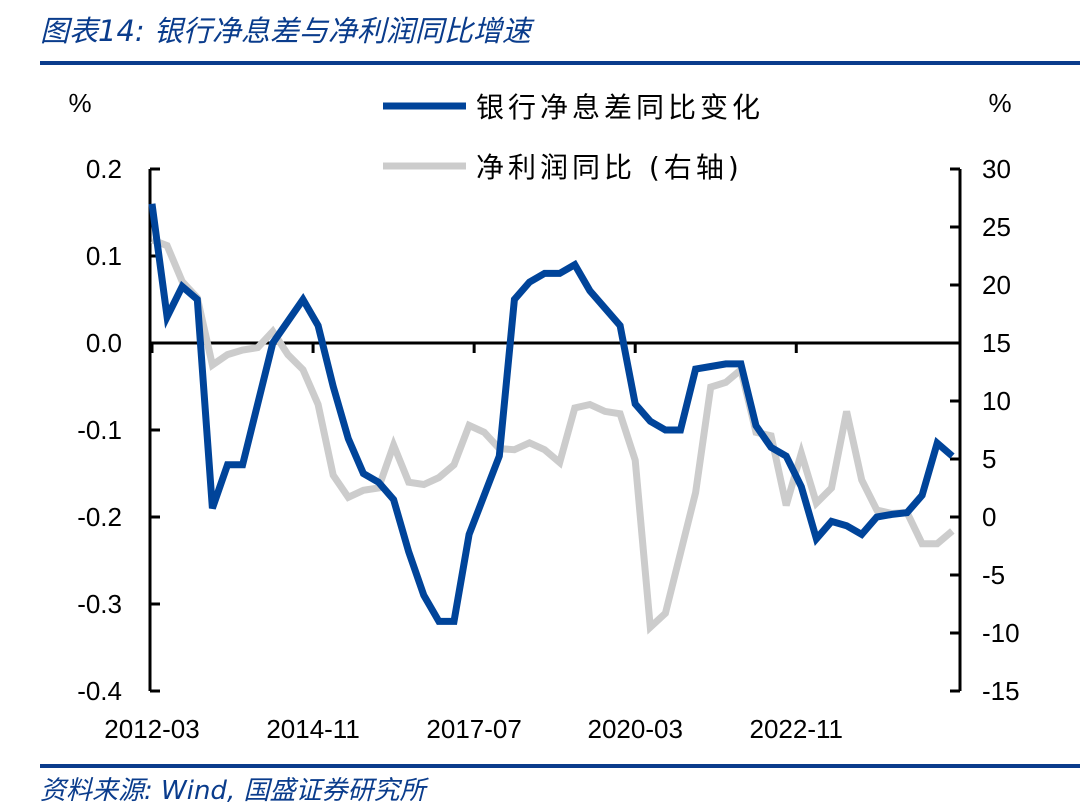 This screenshot has width=1080, height=811. What do you see at coordinates (104, 169) in the screenshot?
I see `left-tick-label: 0.2` at bounding box center [104, 169].